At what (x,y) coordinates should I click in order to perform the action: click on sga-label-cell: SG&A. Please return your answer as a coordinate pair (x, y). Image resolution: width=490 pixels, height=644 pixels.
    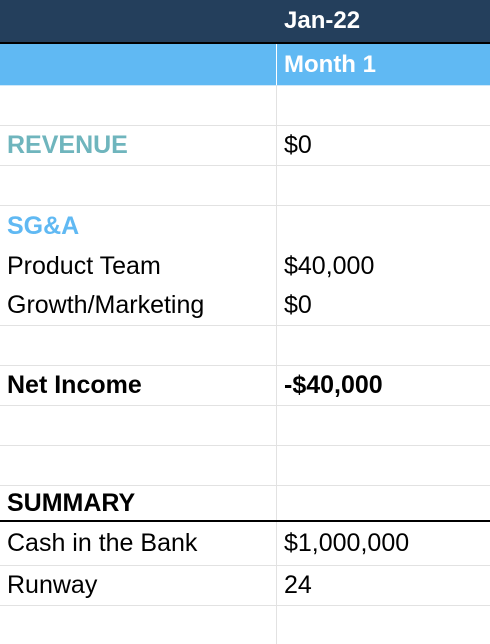
    Looking at the image, I should click on (138, 226).